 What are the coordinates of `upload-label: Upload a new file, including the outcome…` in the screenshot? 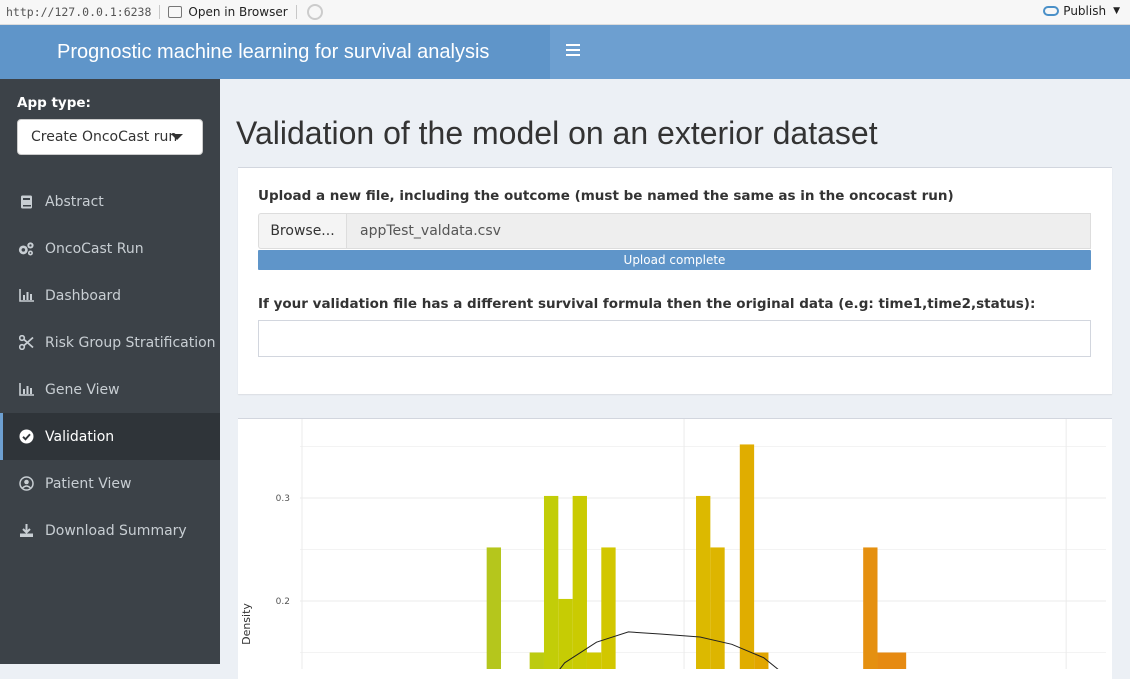 It's located at (606, 196).